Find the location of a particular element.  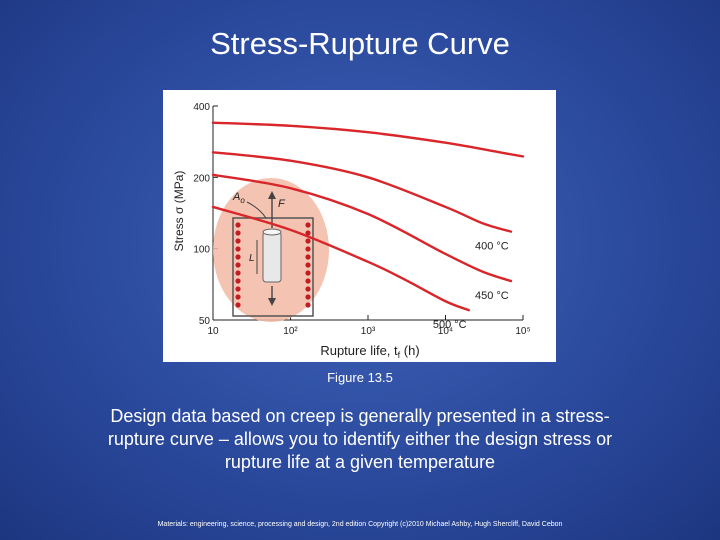

x-axis-title: Rupture life, tf (h) is located at coordinates (369, 351).